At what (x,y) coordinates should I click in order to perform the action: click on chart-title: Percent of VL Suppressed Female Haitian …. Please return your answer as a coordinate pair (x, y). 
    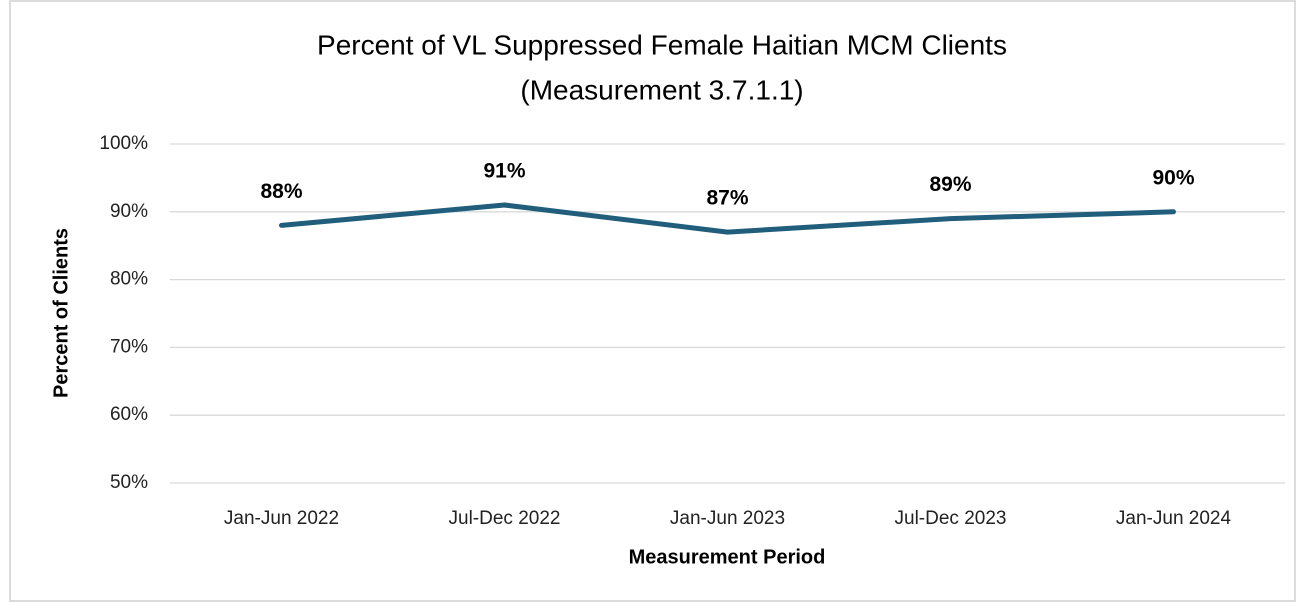
    Looking at the image, I should click on (662, 44).